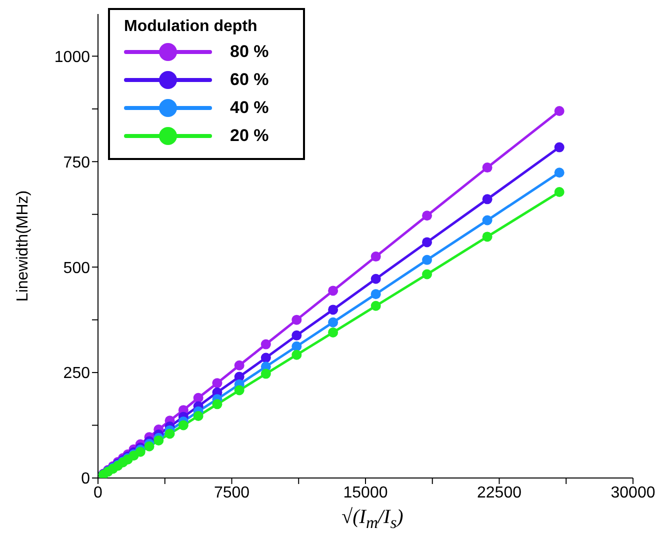  What do you see at coordinates (23, 246) in the screenshot?
I see `y-axis-title: Linewidth(MHz)` at bounding box center [23, 246].